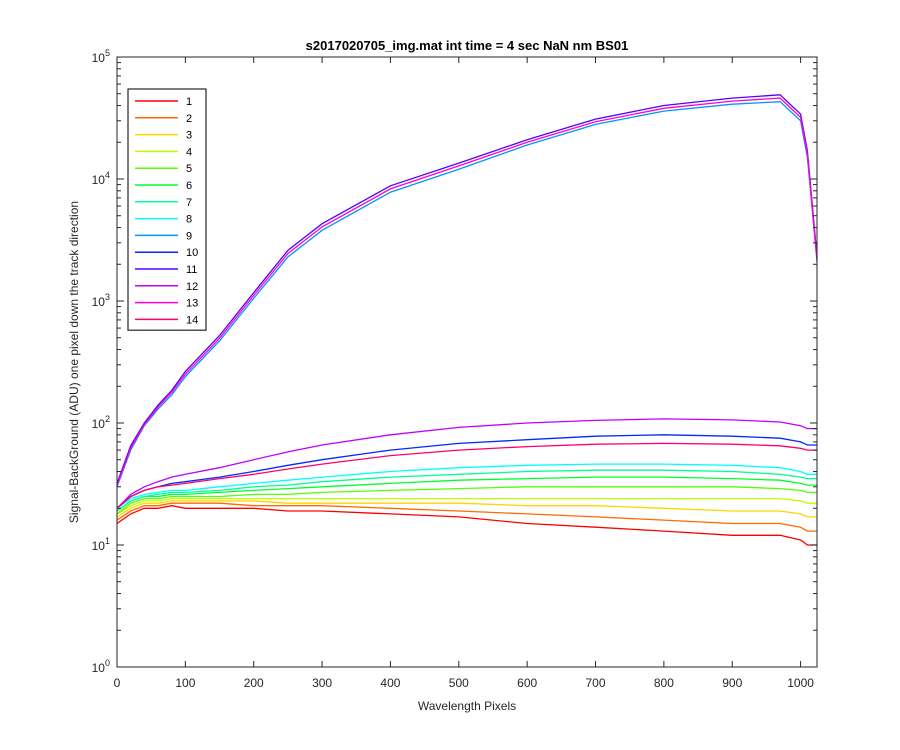  What do you see at coordinates (189, 102) in the screenshot?
I see `legend-label-1: 1` at bounding box center [189, 102].